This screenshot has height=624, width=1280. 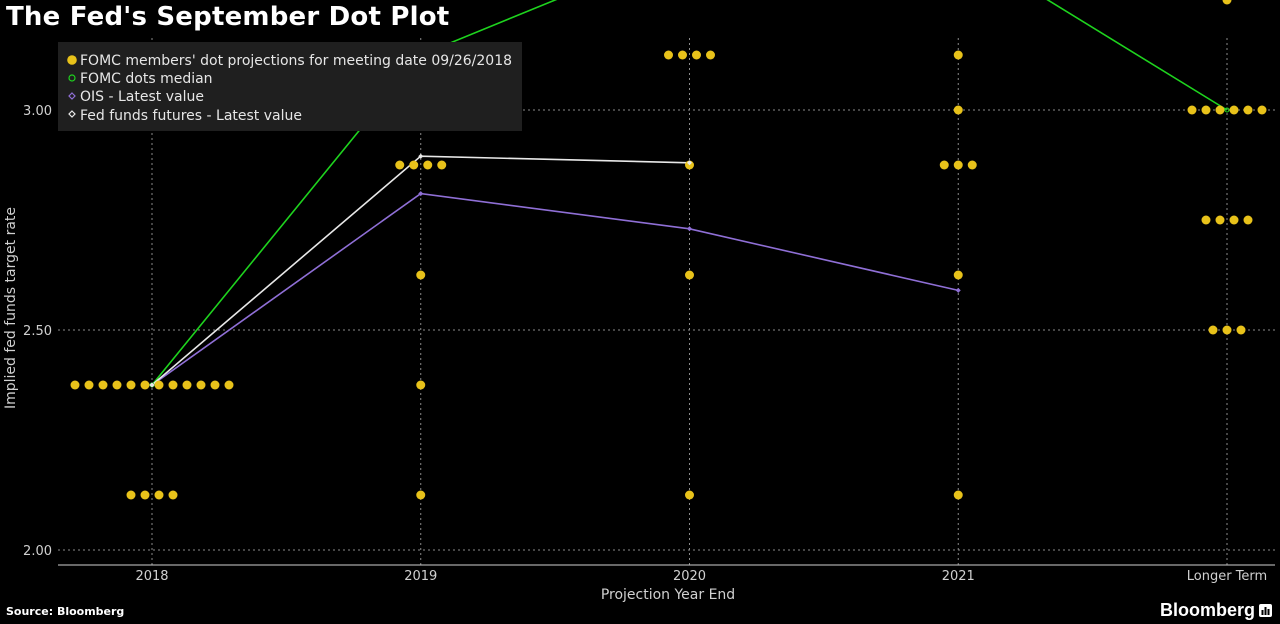 What do you see at coordinates (668, 595) in the screenshot?
I see `x-axis-label: Projection Year End` at bounding box center [668, 595].